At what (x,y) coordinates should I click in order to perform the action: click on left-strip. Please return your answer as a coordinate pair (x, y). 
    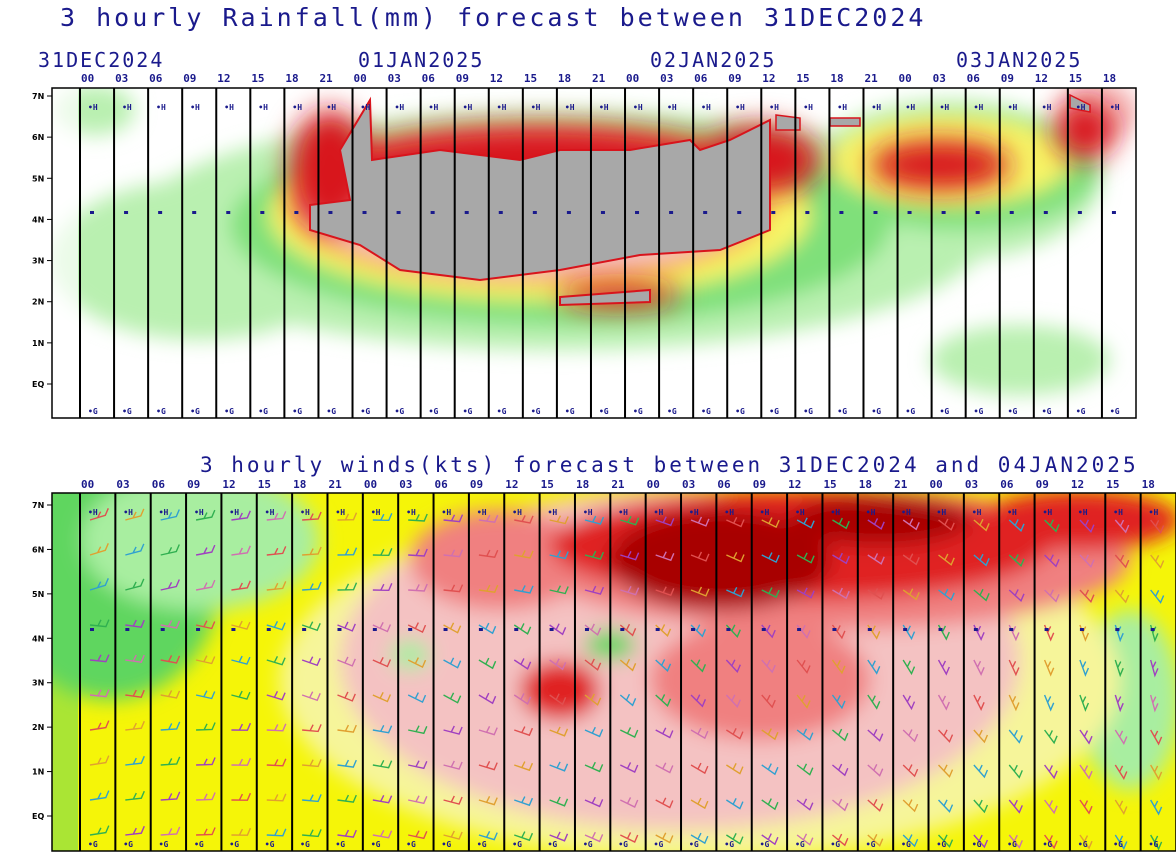
    Looking at the image, I should click on (65, 253).